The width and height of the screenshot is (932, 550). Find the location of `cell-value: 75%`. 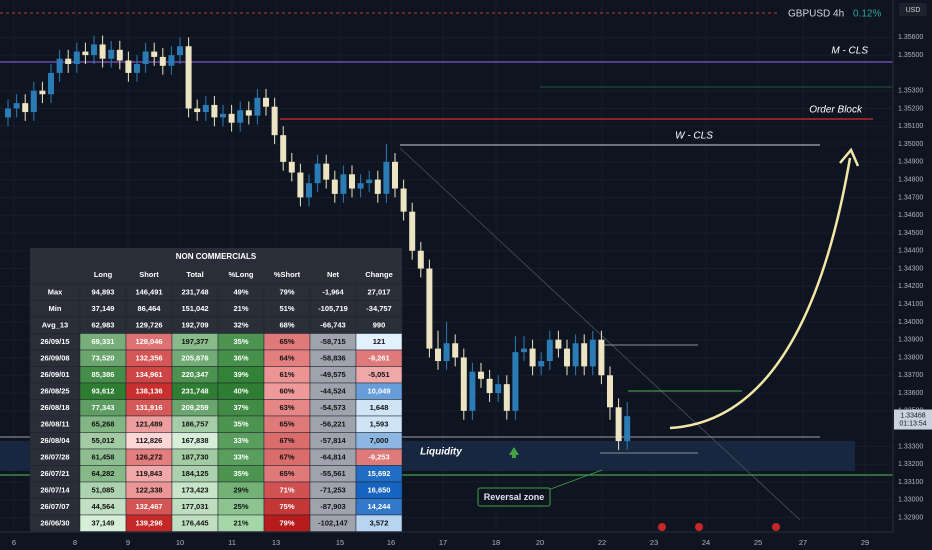

cell-value: 75% is located at coordinates (286, 506).